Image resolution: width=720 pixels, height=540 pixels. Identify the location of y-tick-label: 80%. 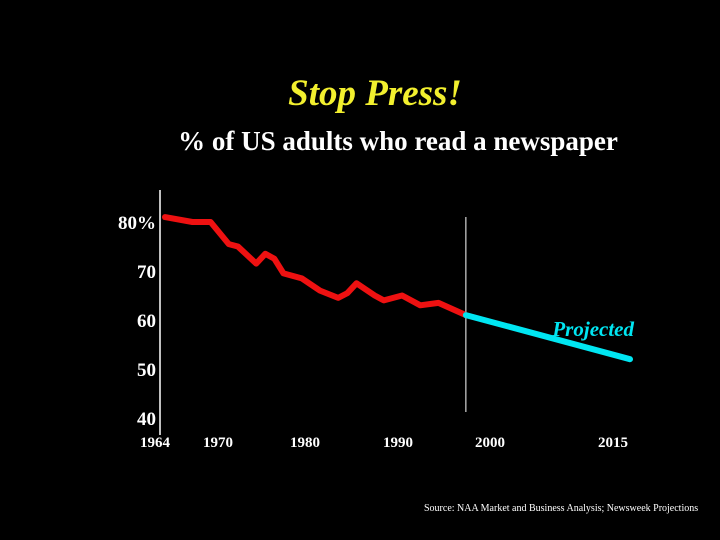
(137, 223).